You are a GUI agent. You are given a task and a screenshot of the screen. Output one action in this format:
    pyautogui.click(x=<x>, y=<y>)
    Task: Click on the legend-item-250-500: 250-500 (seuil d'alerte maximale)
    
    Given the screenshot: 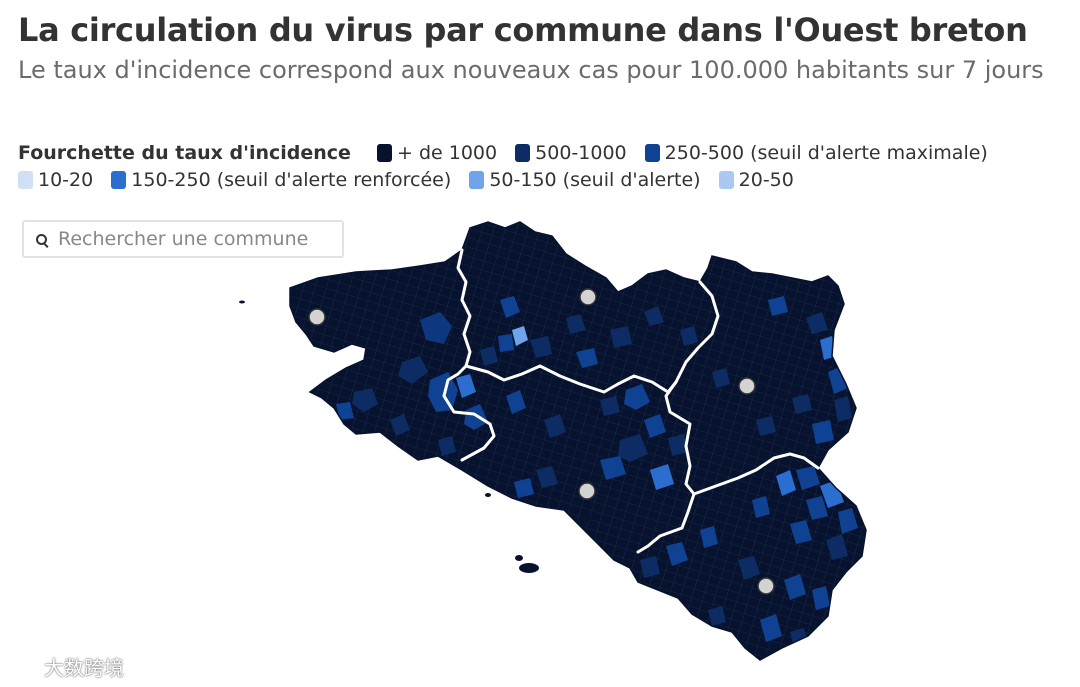 What is the action you would take?
    pyautogui.click(x=816, y=153)
    